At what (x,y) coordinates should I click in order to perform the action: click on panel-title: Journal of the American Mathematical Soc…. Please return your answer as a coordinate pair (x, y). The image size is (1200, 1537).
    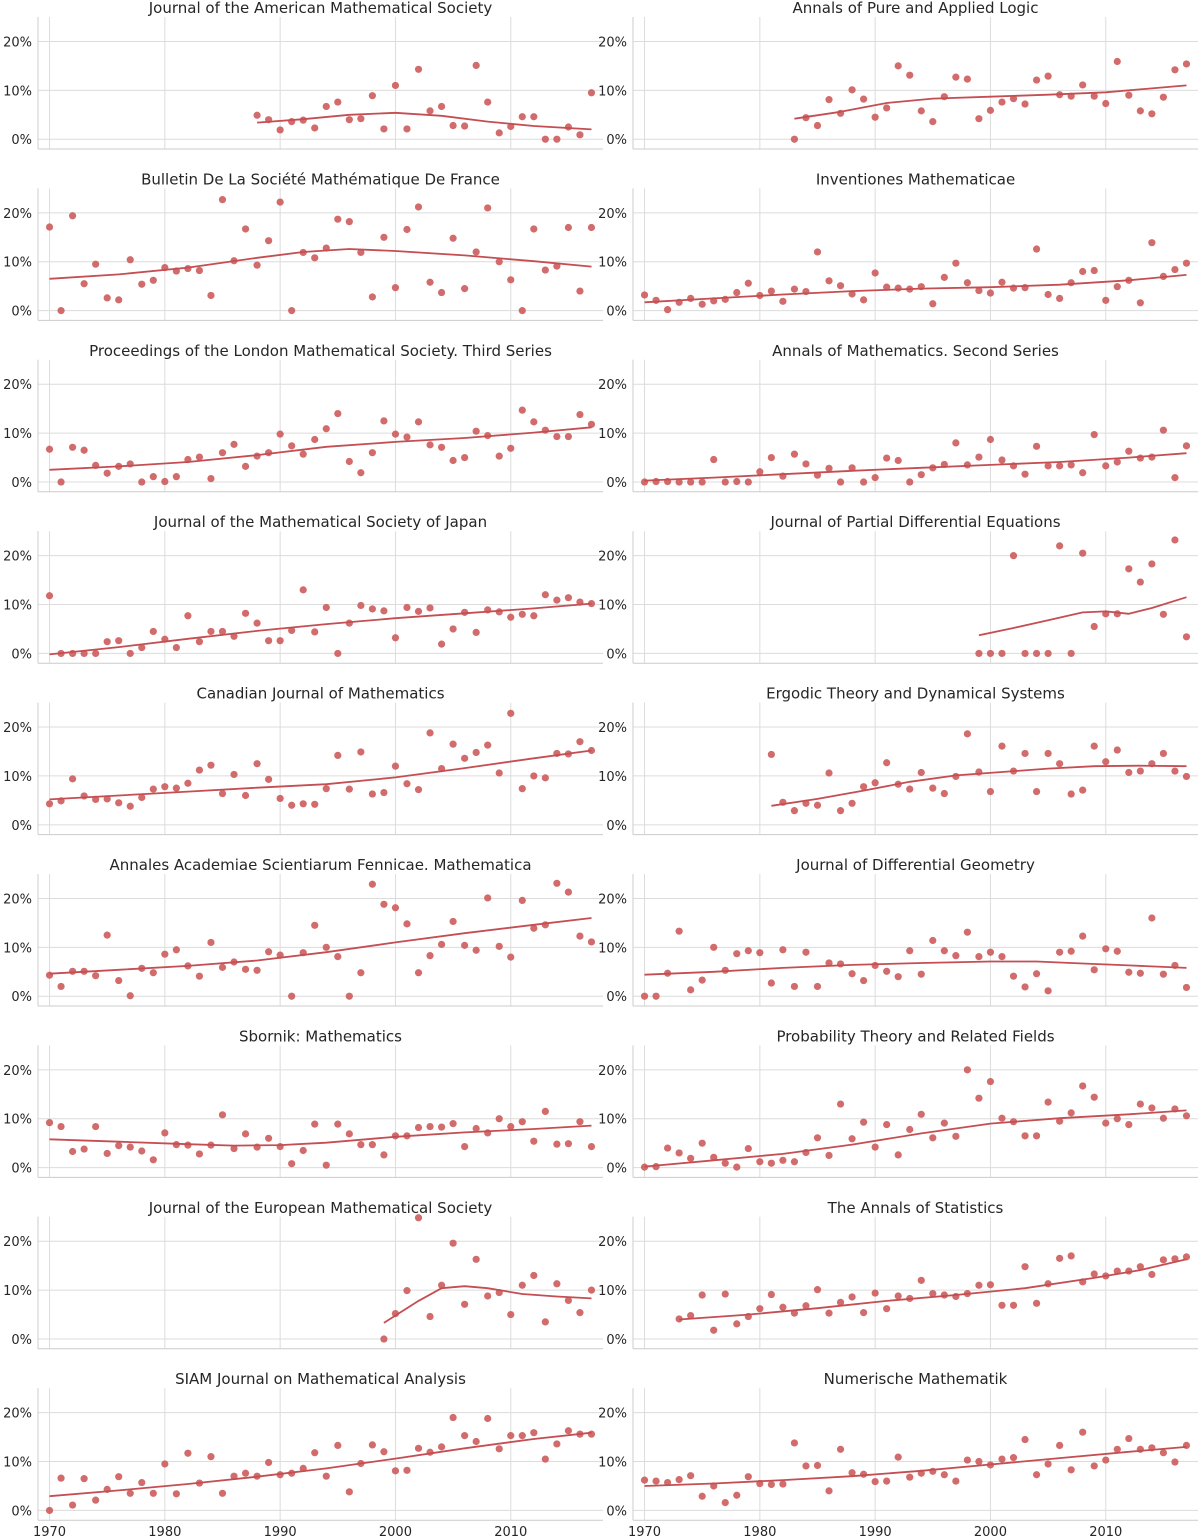
    Looking at the image, I should click on (320, 8).